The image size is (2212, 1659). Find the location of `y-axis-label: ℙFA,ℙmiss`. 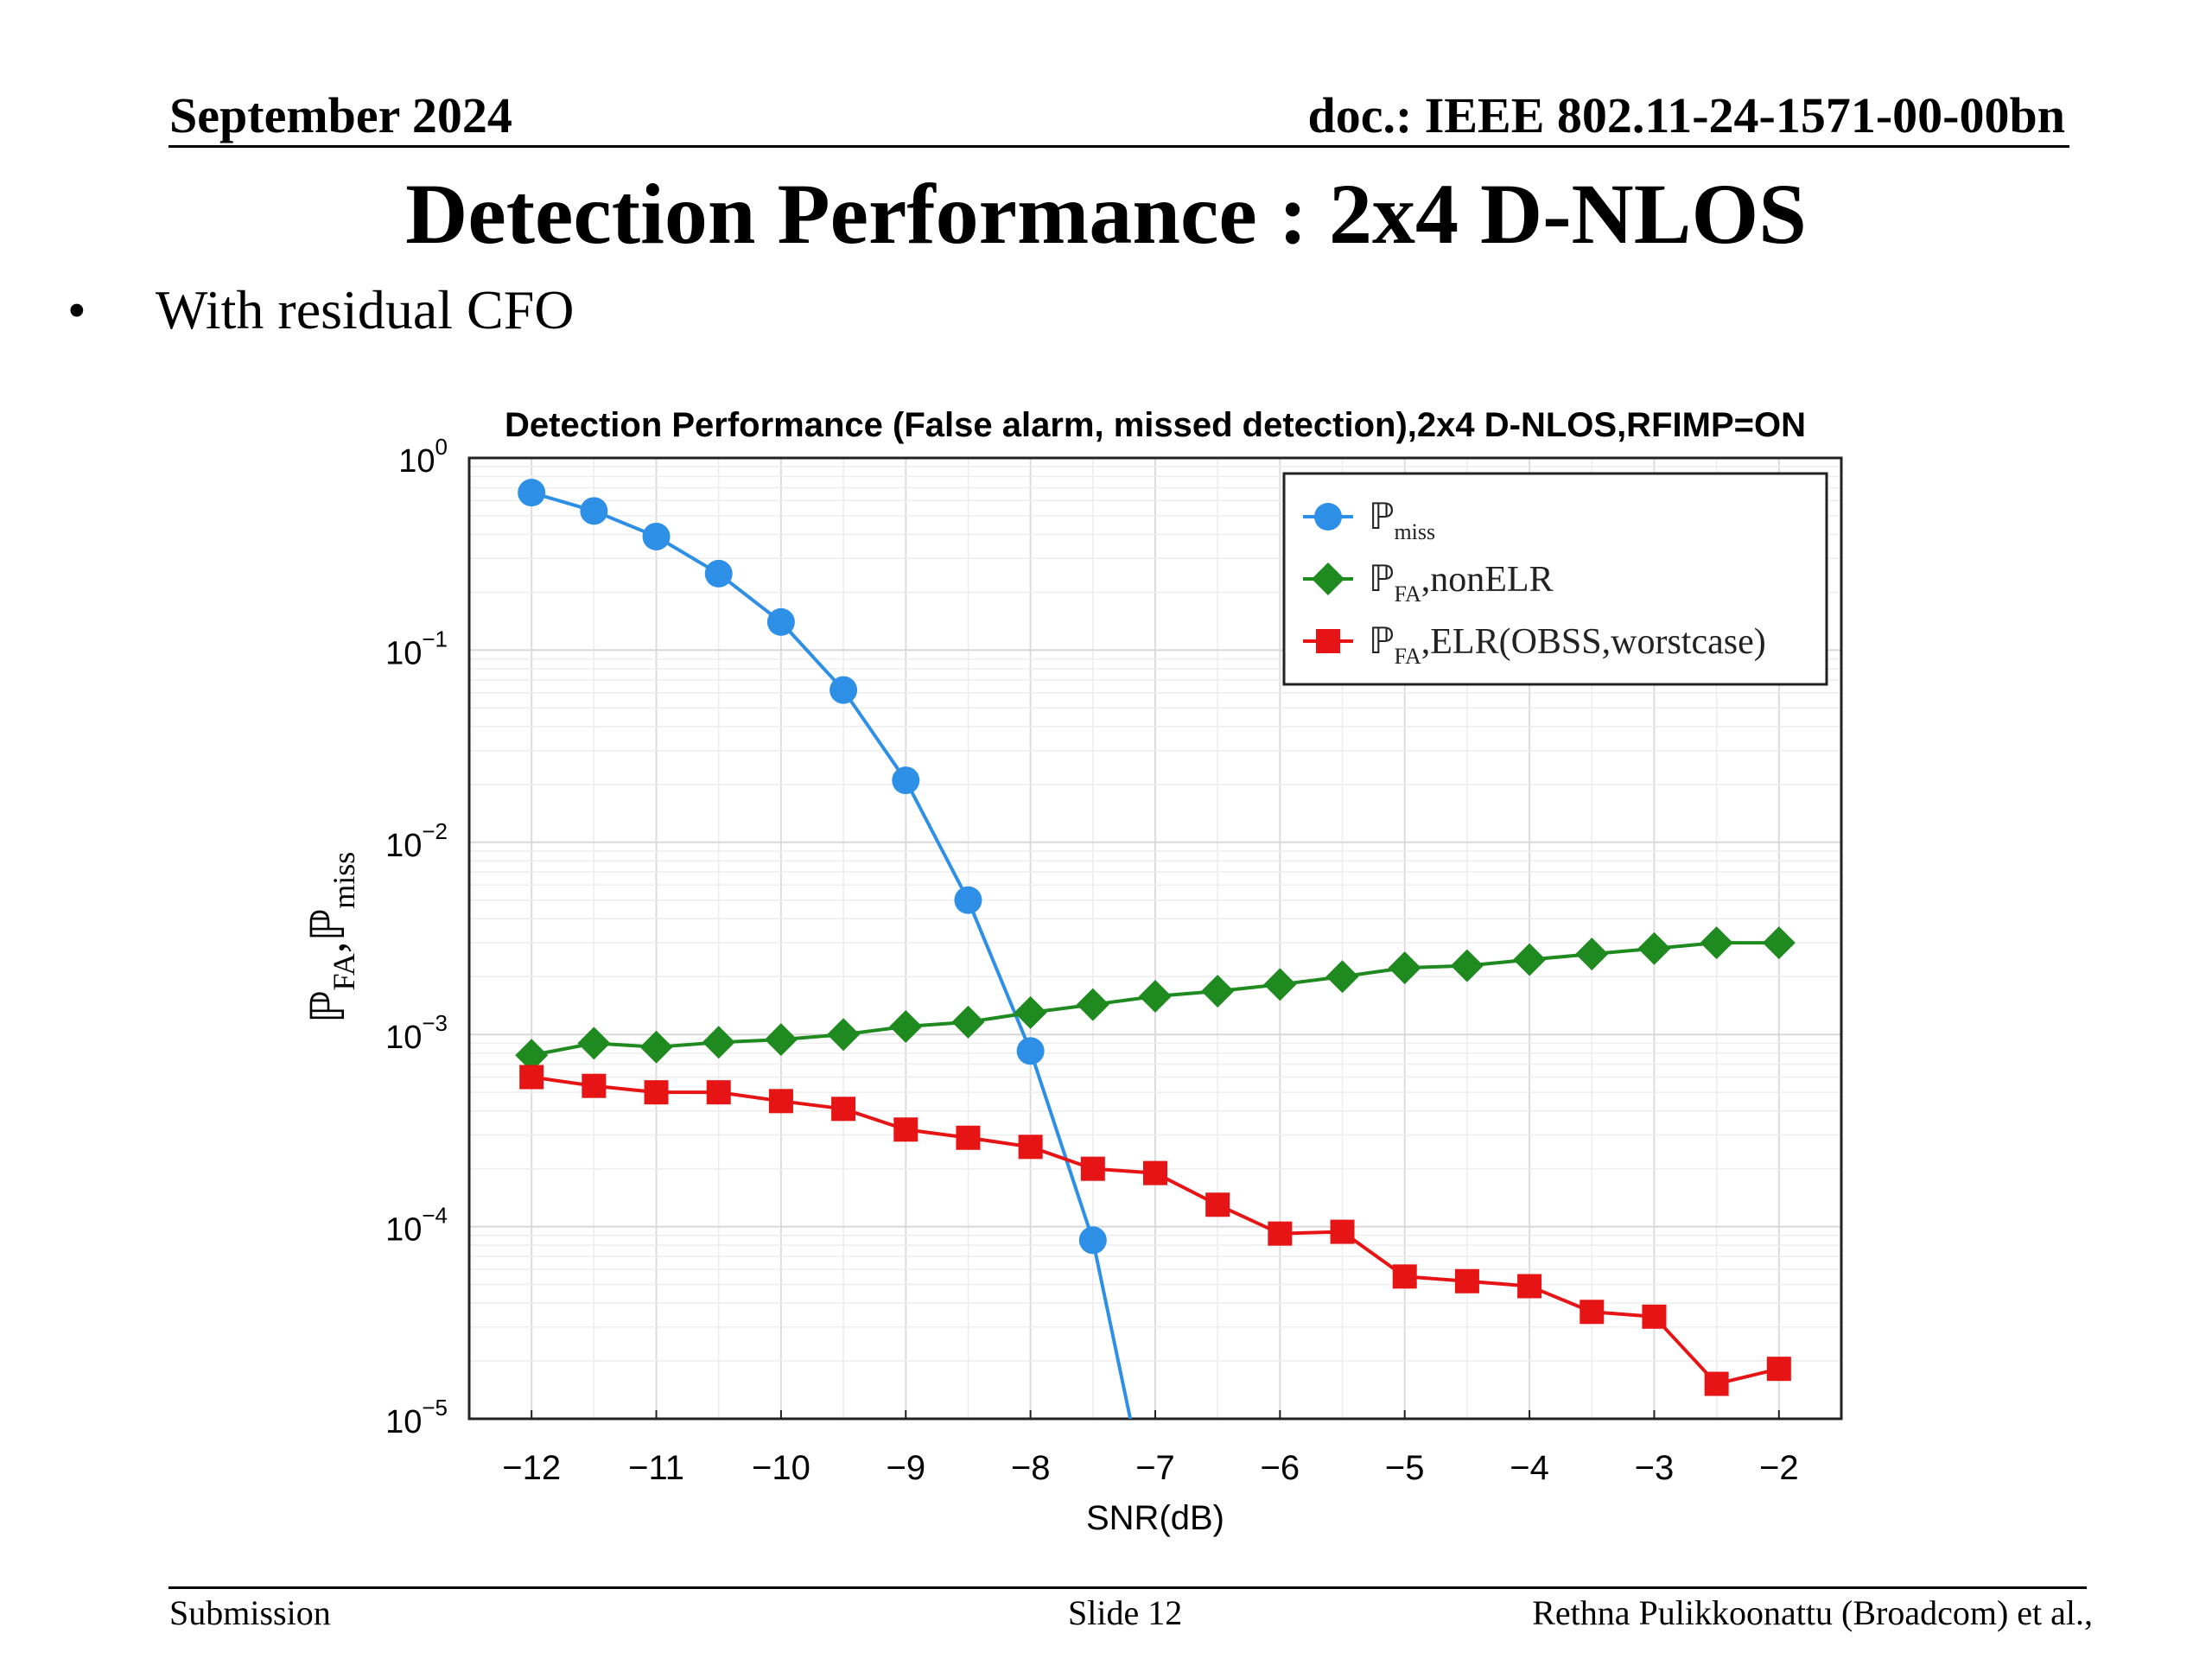

y-axis-label: ℙFA,ℙmiss is located at coordinates (331, 938).